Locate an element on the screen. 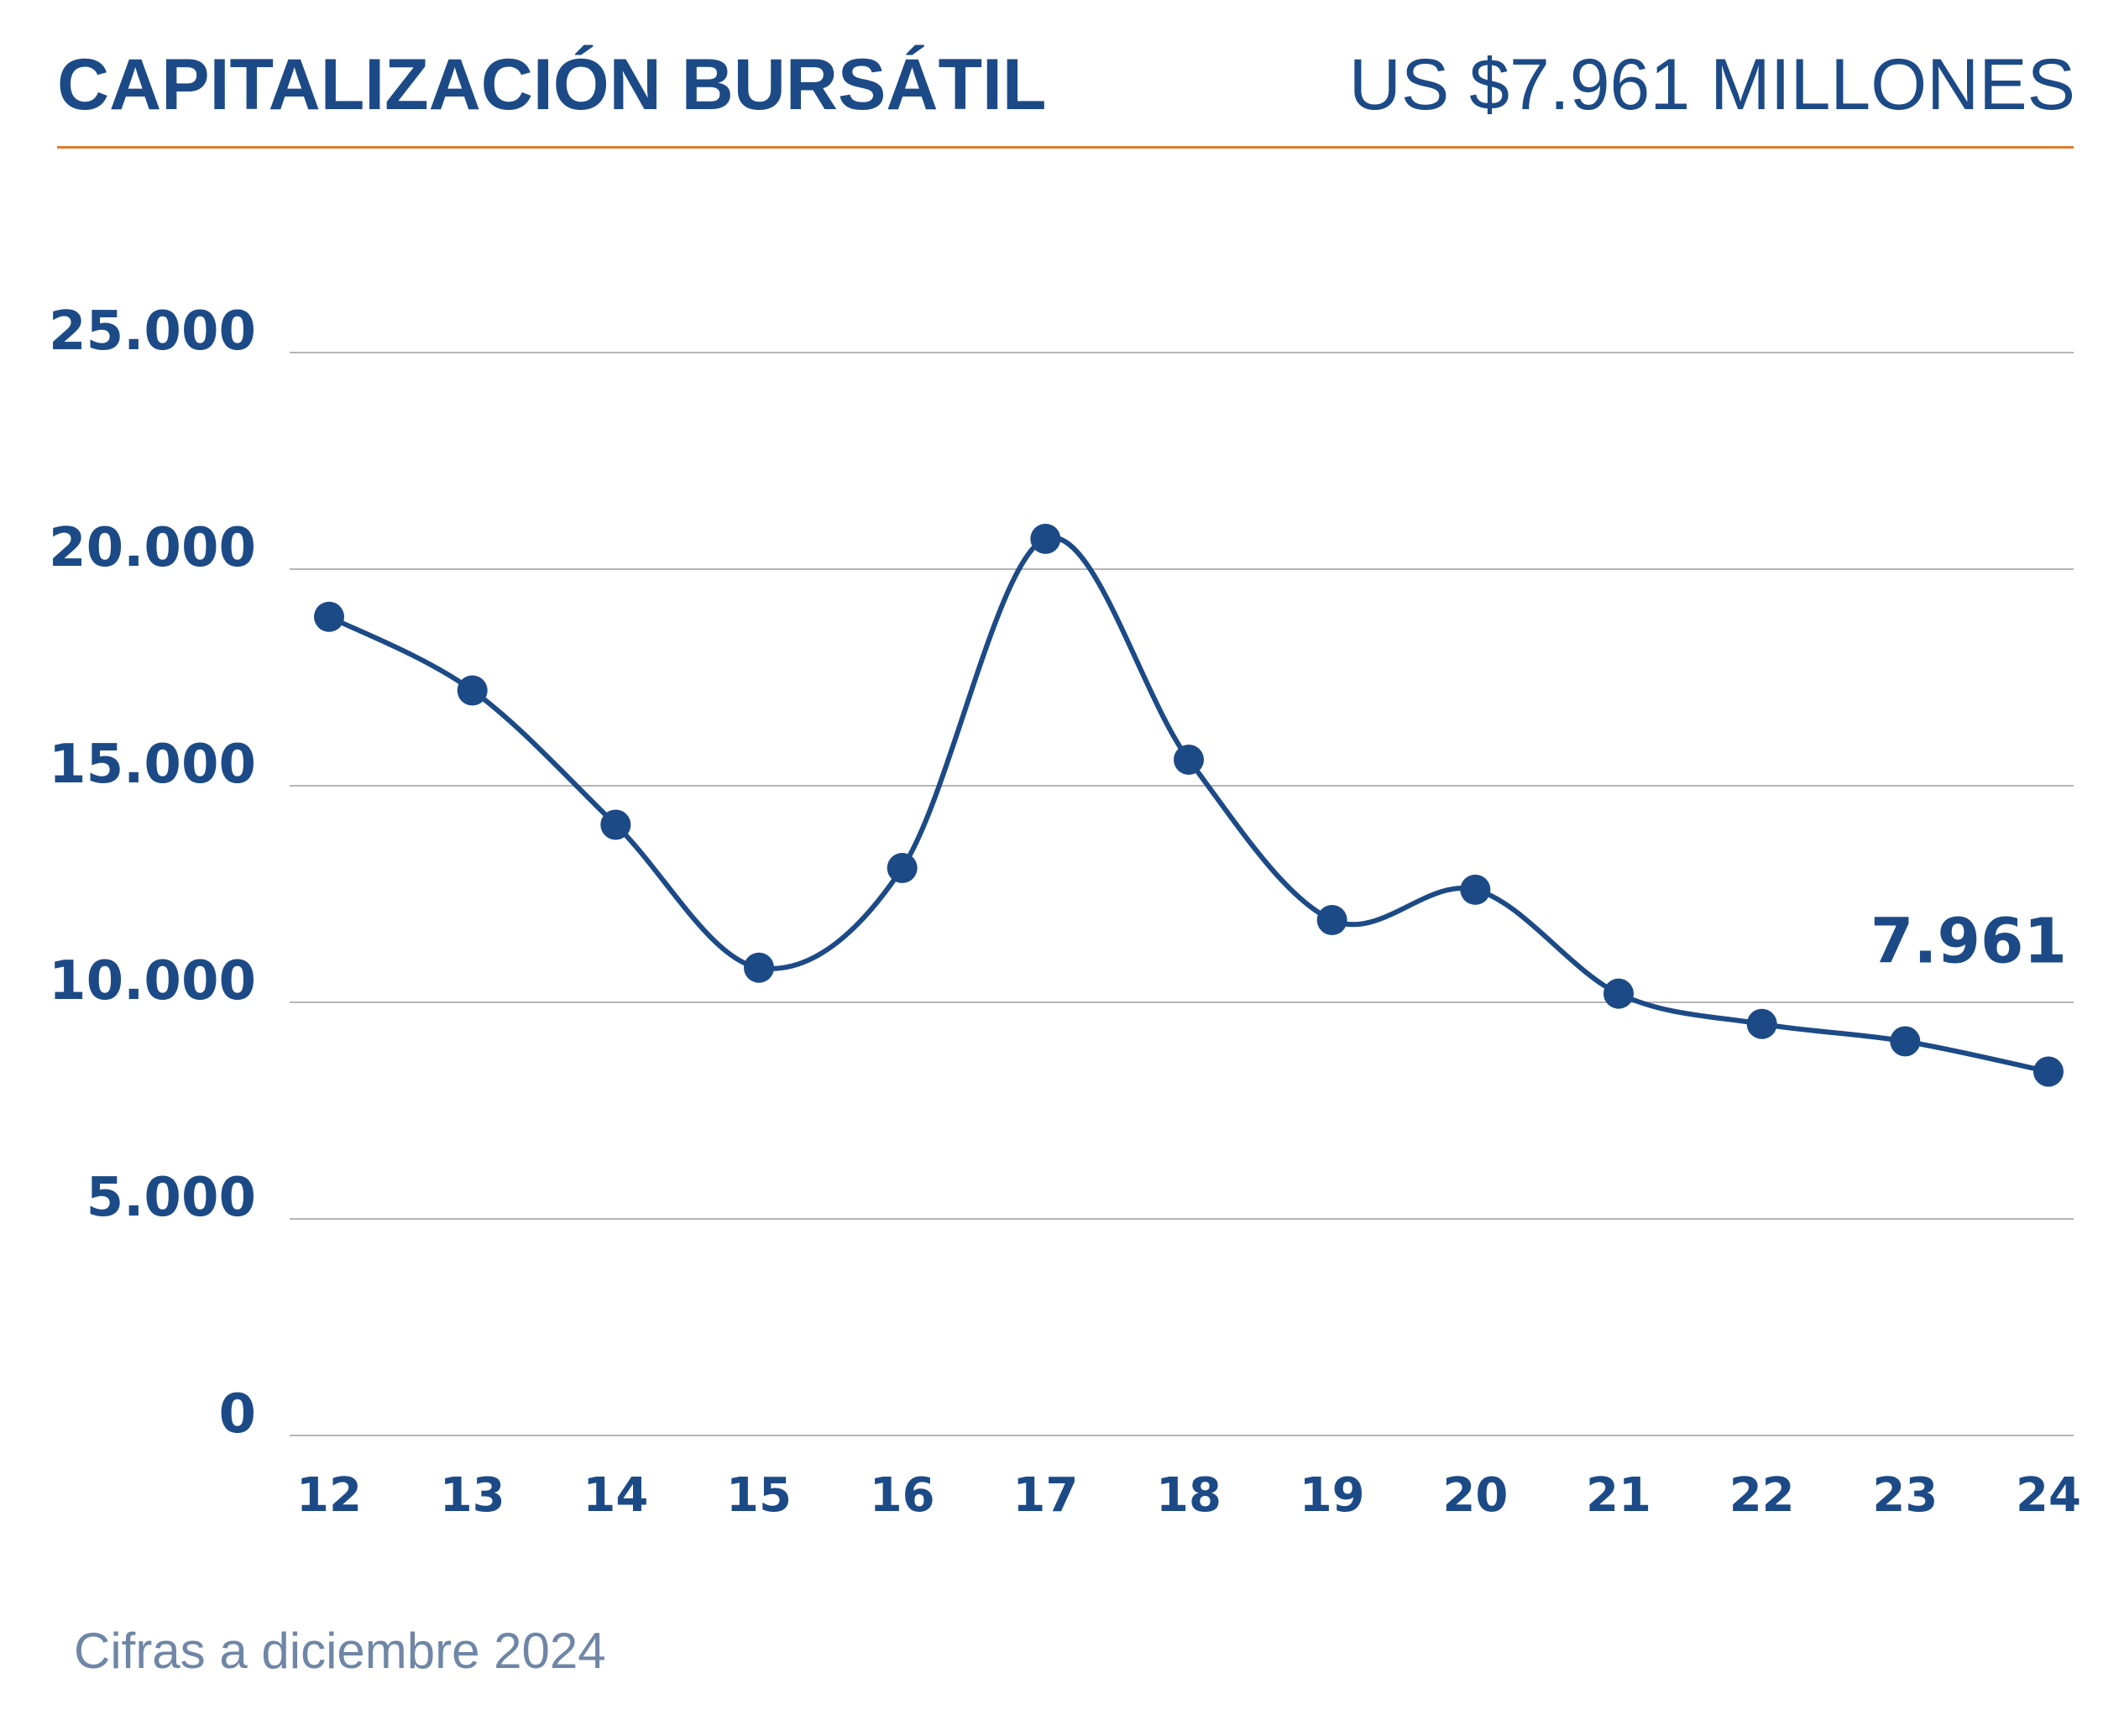 The image size is (2124, 1736). x-axis-ticks: 12 13 14 15 16 17 18 19 20 21 22 23 24 is located at coordinates (1189, 1495).